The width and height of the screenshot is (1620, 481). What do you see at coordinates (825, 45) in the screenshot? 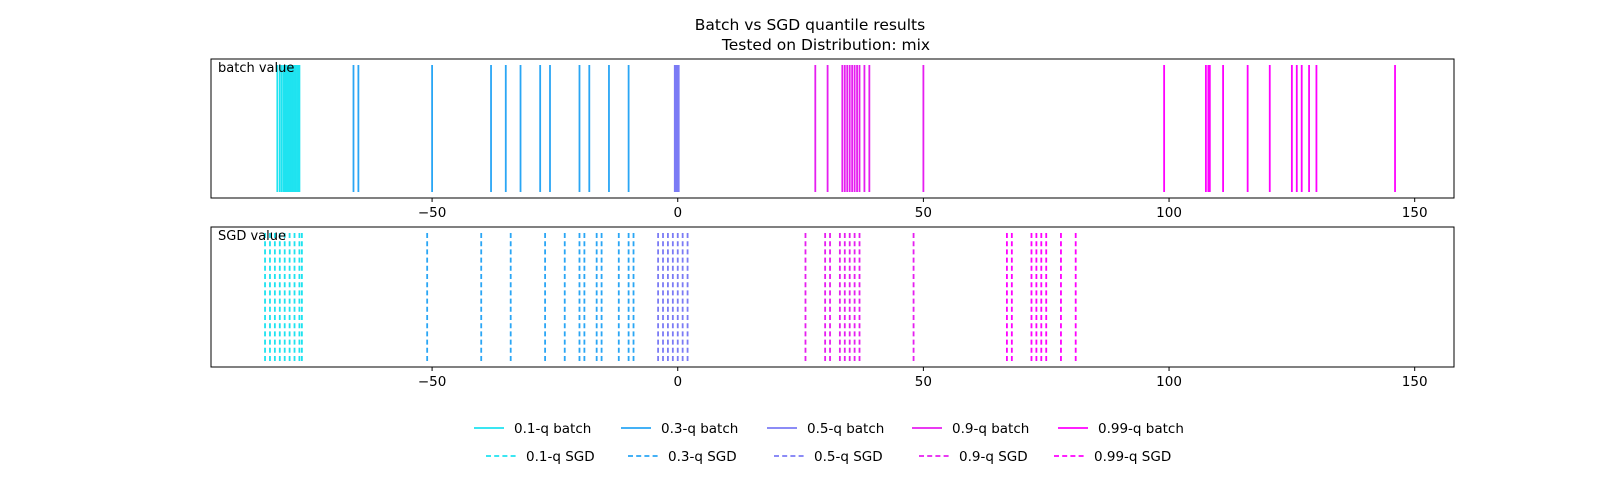
I see `figure-subtitle: Tested on Distribution: mix` at bounding box center [825, 45].